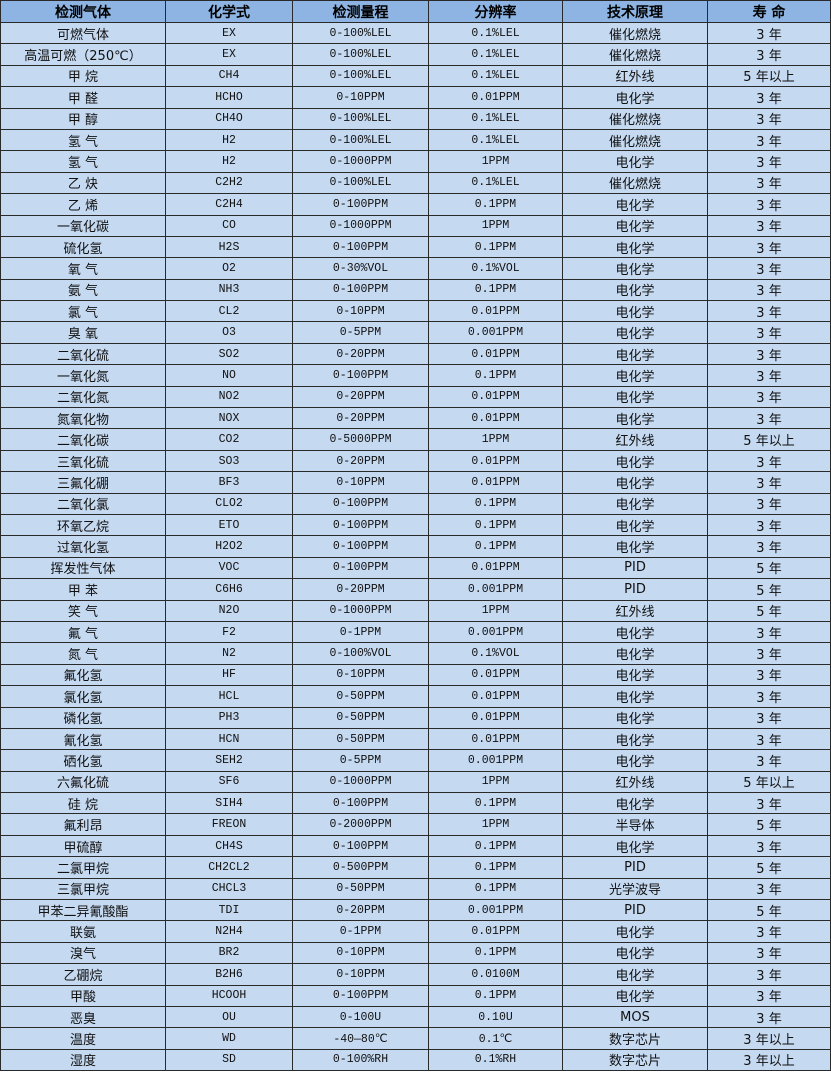  I want to click on cell-gas: 可燃气体, so click(83, 33).